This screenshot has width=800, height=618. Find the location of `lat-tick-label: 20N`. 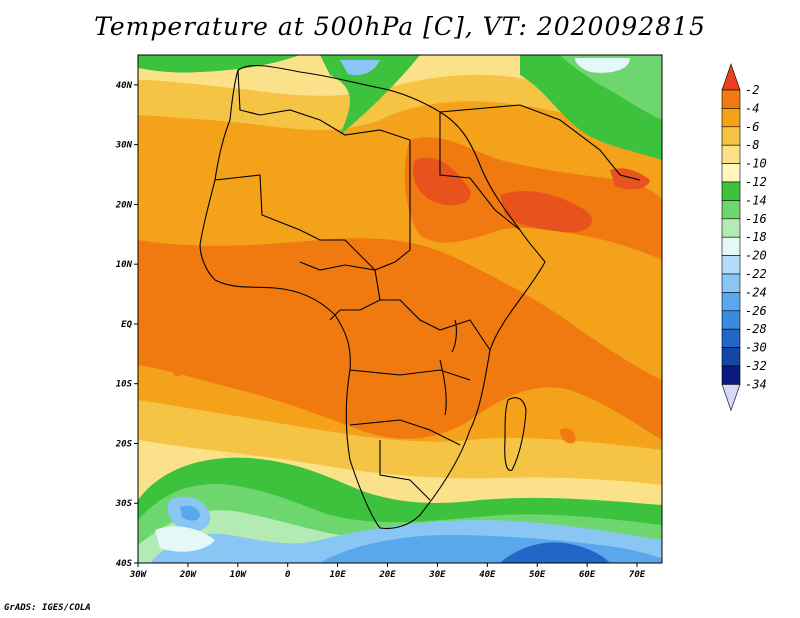

lat-tick-label: 20N is located at coordinates (124, 205).